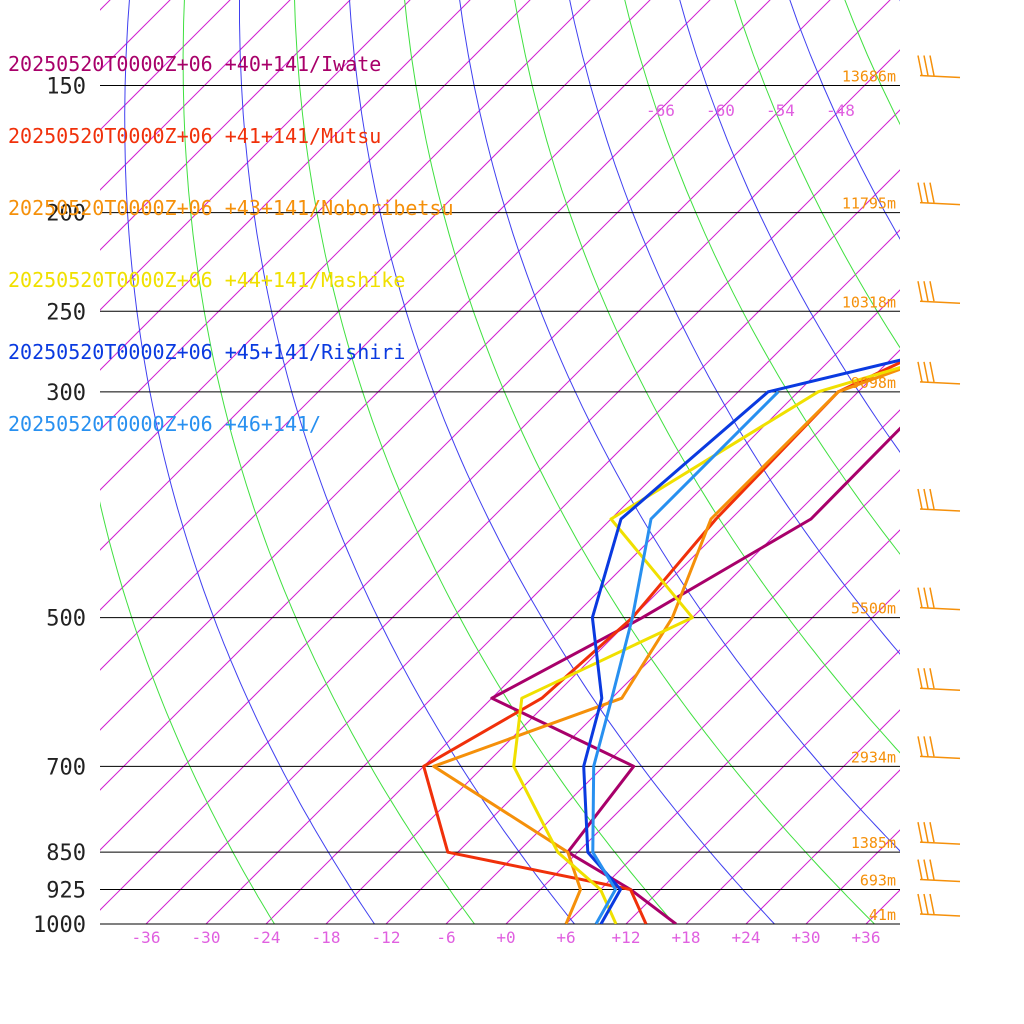 The width and height of the screenshot is (1024, 1024). I want to click on legend-entry: 20250520T0000Z+06 +43+141/Noboribetsu, so click(231, 208).